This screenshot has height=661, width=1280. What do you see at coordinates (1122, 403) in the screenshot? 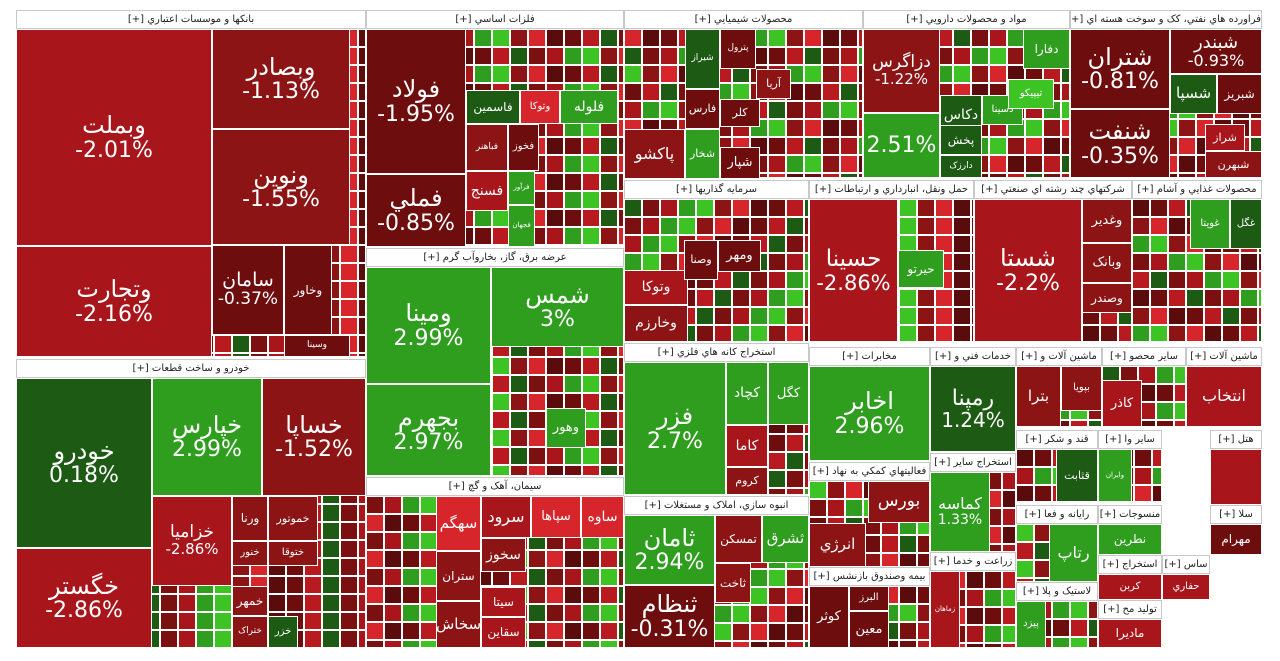
I see `stock-tile: کاذر` at bounding box center [1122, 403].